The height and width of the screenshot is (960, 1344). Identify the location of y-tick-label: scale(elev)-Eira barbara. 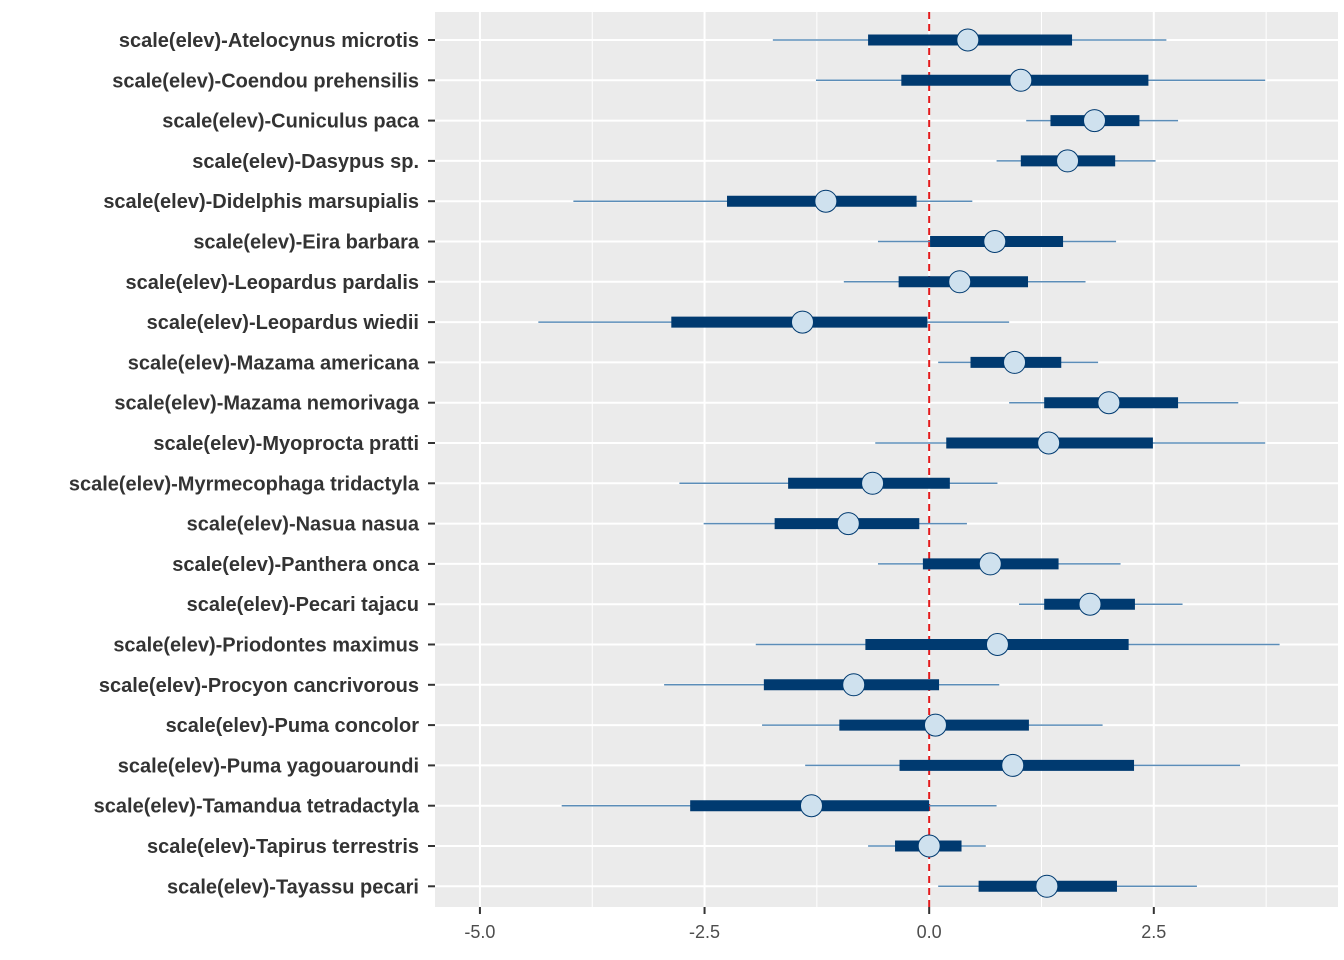
(306, 243).